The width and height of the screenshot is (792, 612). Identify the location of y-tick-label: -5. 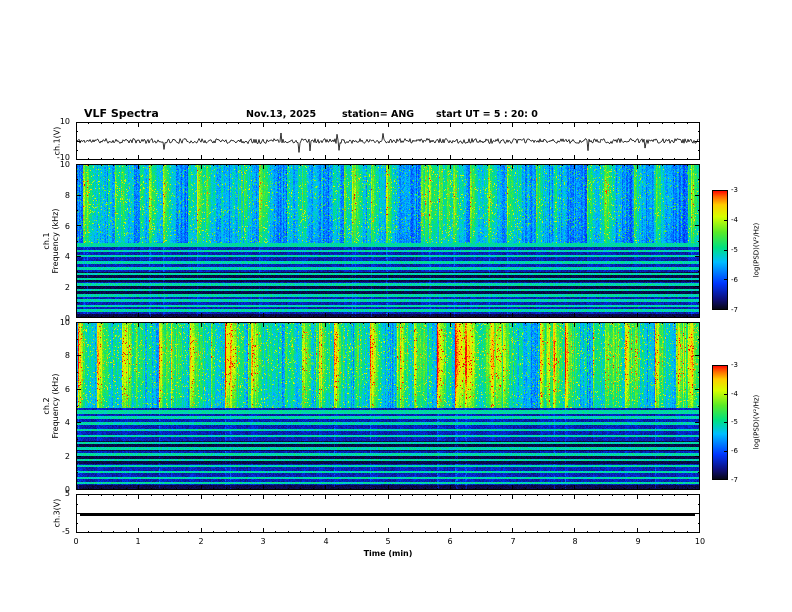
(66, 531).